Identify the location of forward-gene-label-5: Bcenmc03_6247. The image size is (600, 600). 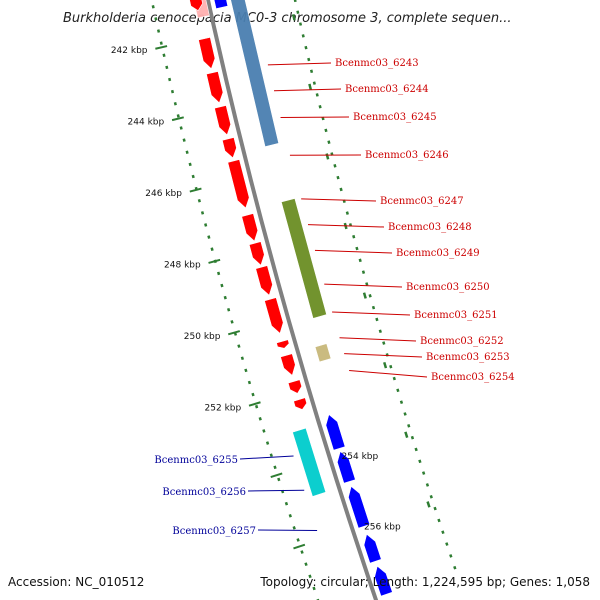
(422, 201).